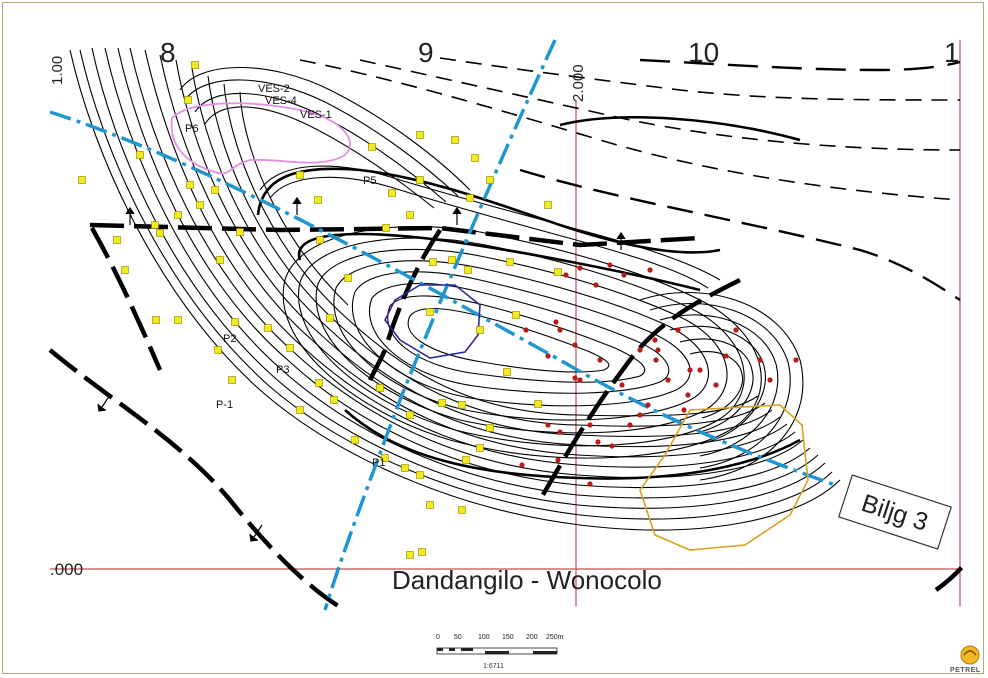 This screenshot has height=678, width=988. What do you see at coordinates (555, 637) in the screenshot?
I see `scale-tick-250m: 250m` at bounding box center [555, 637].